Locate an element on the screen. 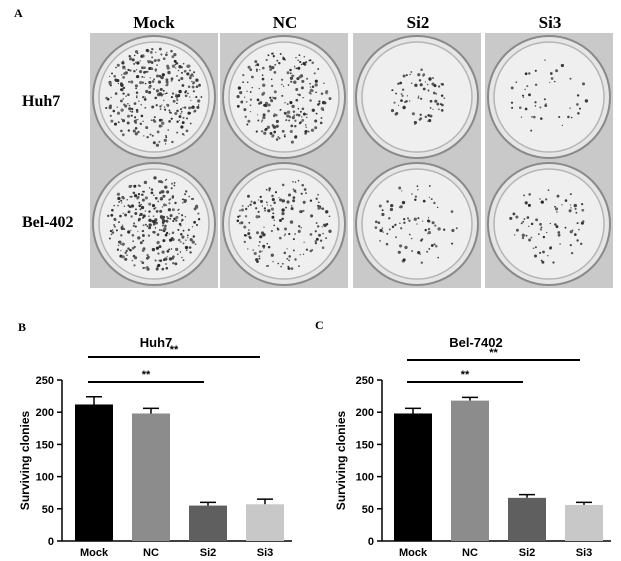 The height and width of the screenshot is (561, 621). column-label-si3: Si3 is located at coordinates (550, 22).